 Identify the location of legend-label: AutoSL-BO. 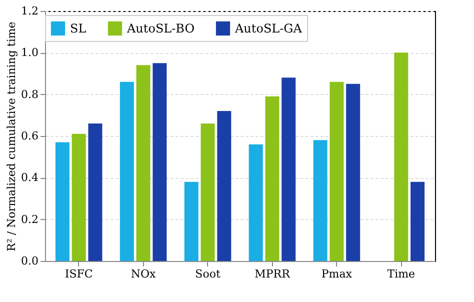
(160, 28).